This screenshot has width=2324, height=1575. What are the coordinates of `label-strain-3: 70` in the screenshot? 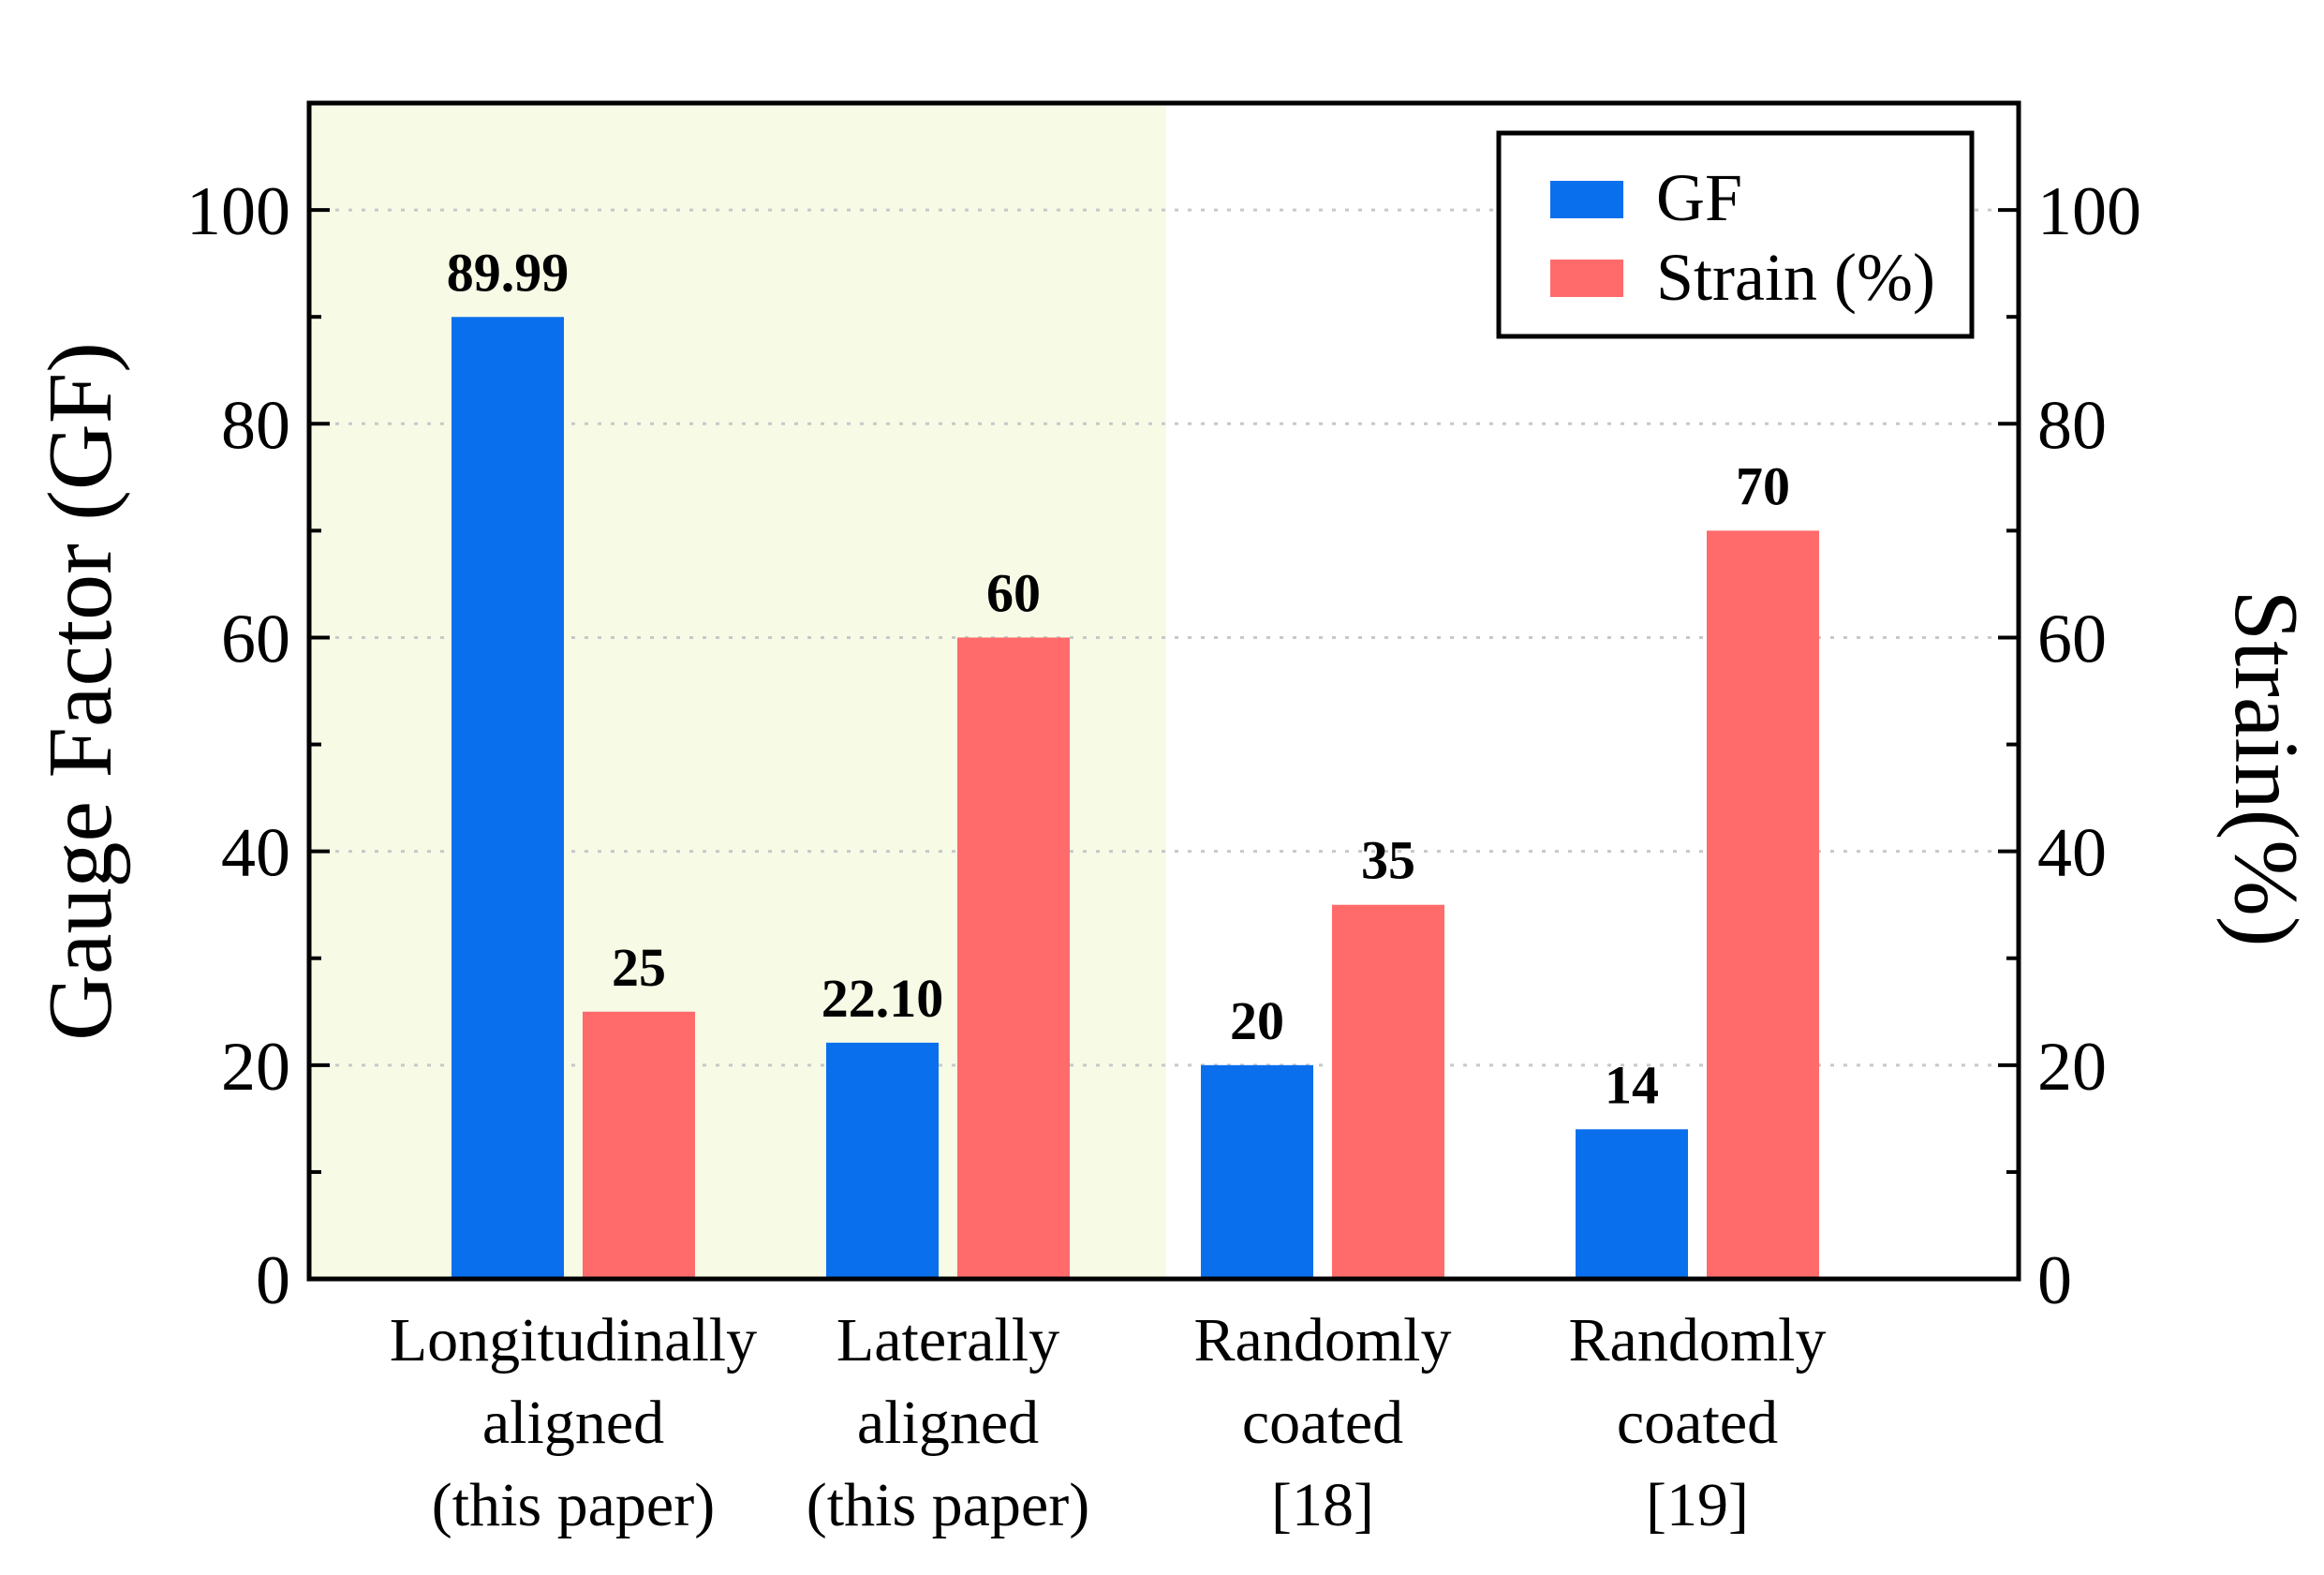 It's located at (1763, 485).